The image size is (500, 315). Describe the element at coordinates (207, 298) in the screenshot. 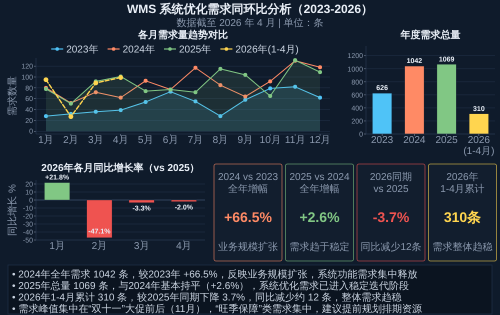

I see `text: • 2026年1-4月累计 310 条，较2025年同期下降 3.7%，同比减少约 12 条，整体需求趋稳` at that location.